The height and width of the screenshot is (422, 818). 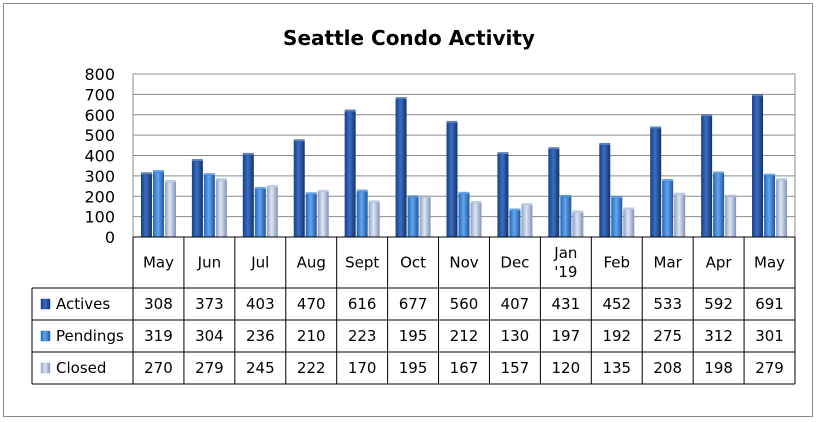 What do you see at coordinates (769, 368) in the screenshot?
I see `table-value: 279` at bounding box center [769, 368].